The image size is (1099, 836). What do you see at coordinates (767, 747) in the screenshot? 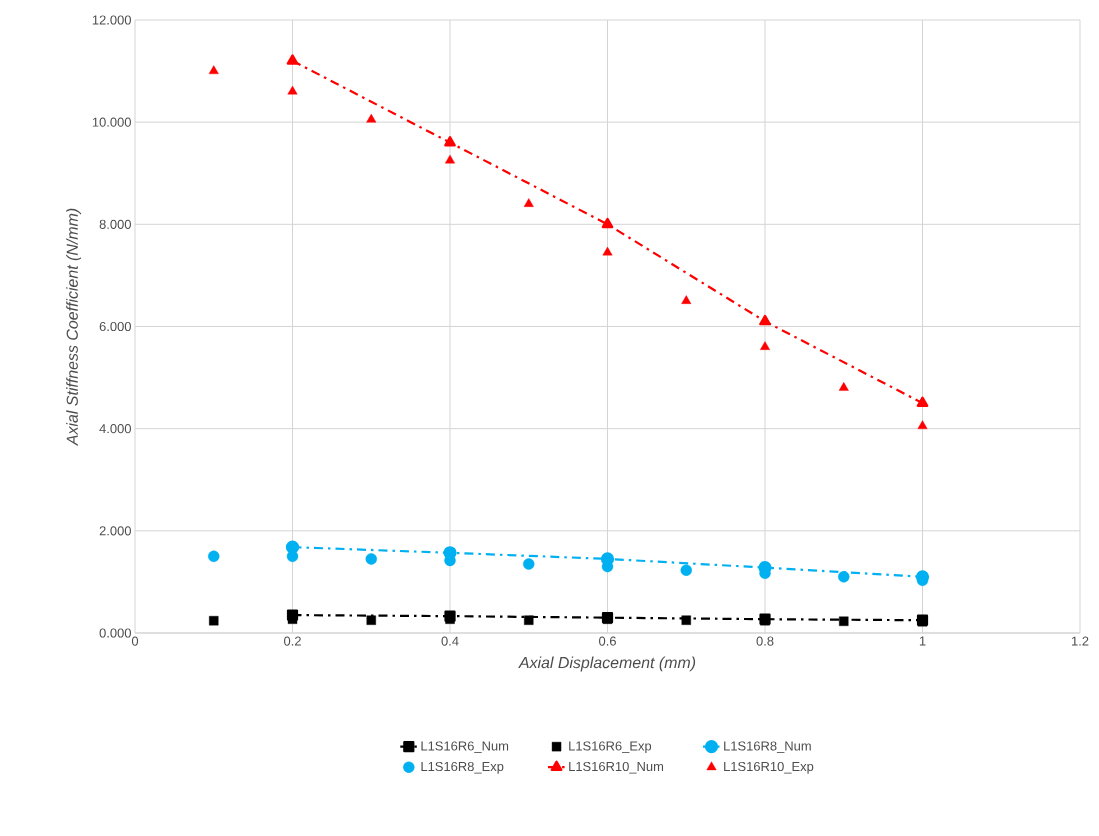
I see `legend-label: L1S16R8_Num` at bounding box center [767, 747].